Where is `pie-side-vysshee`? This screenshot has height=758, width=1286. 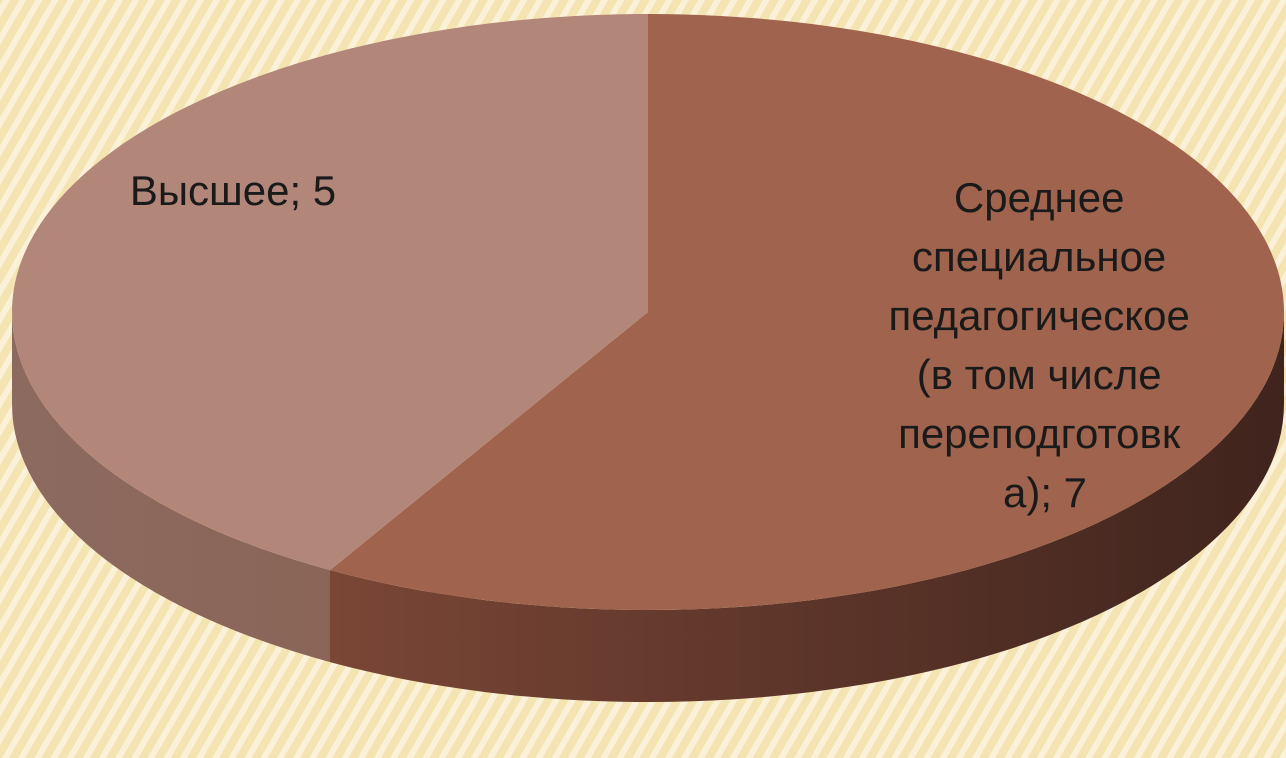 pie-side-vysshee is located at coordinates (171, 487).